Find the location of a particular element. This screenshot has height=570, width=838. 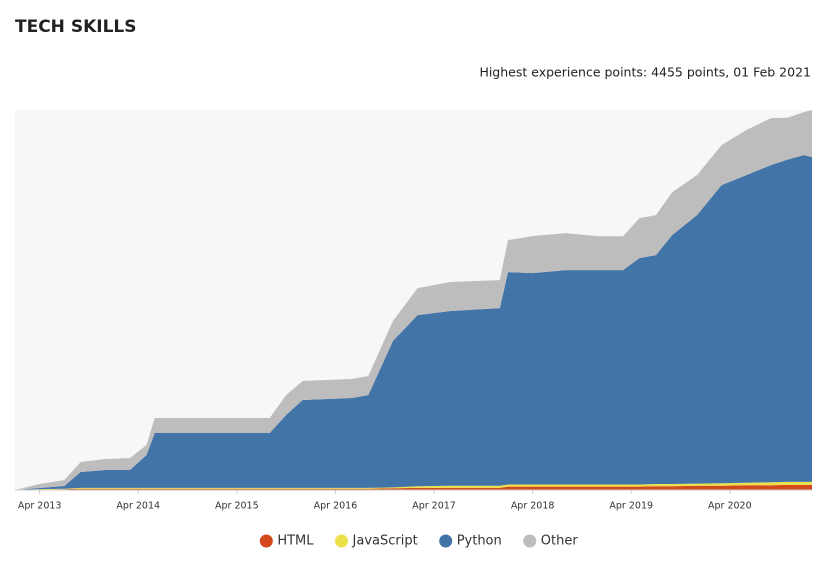

legend-label: Python is located at coordinates (479, 541).